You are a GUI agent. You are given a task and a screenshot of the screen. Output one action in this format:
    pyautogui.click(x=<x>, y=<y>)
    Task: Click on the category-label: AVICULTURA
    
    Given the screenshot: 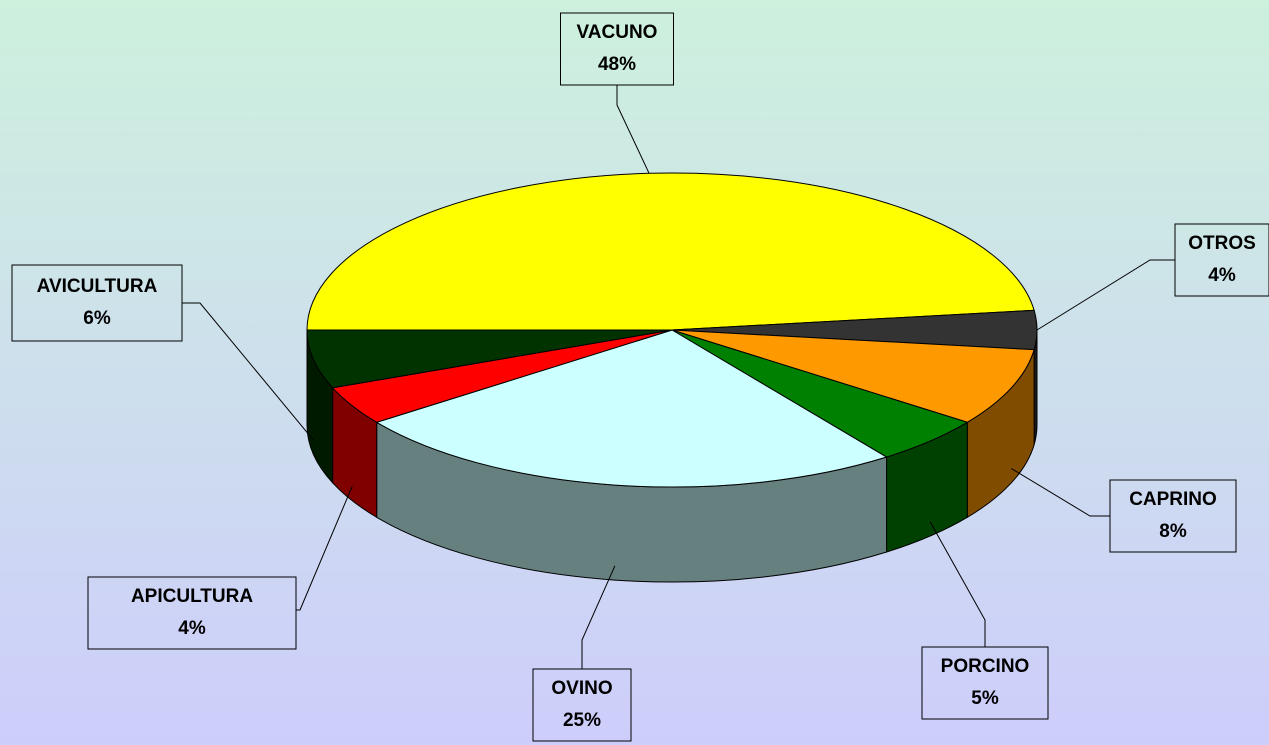 What is the action you would take?
    pyautogui.click(x=97, y=286)
    